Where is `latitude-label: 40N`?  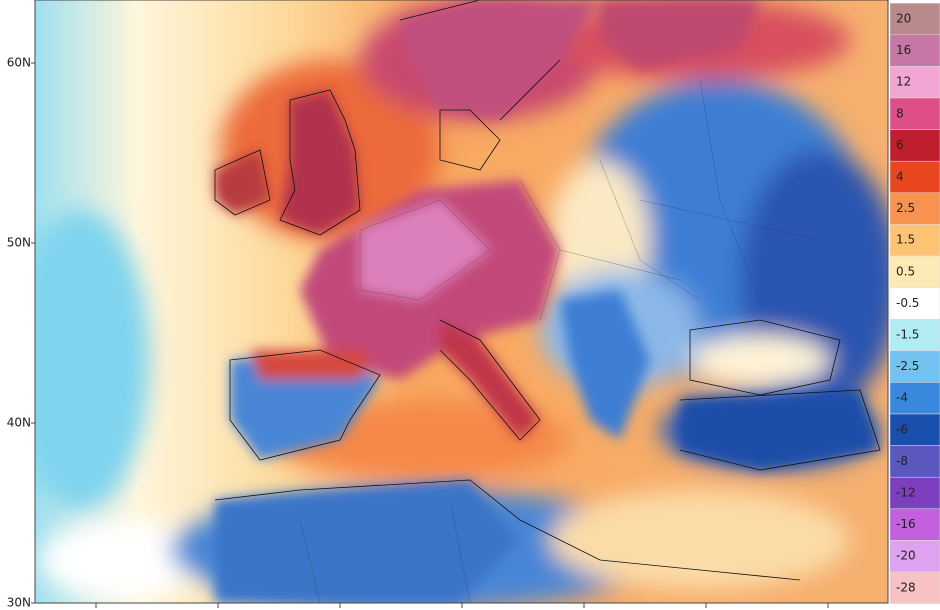
latitude-label: 40N is located at coordinates (19, 423).